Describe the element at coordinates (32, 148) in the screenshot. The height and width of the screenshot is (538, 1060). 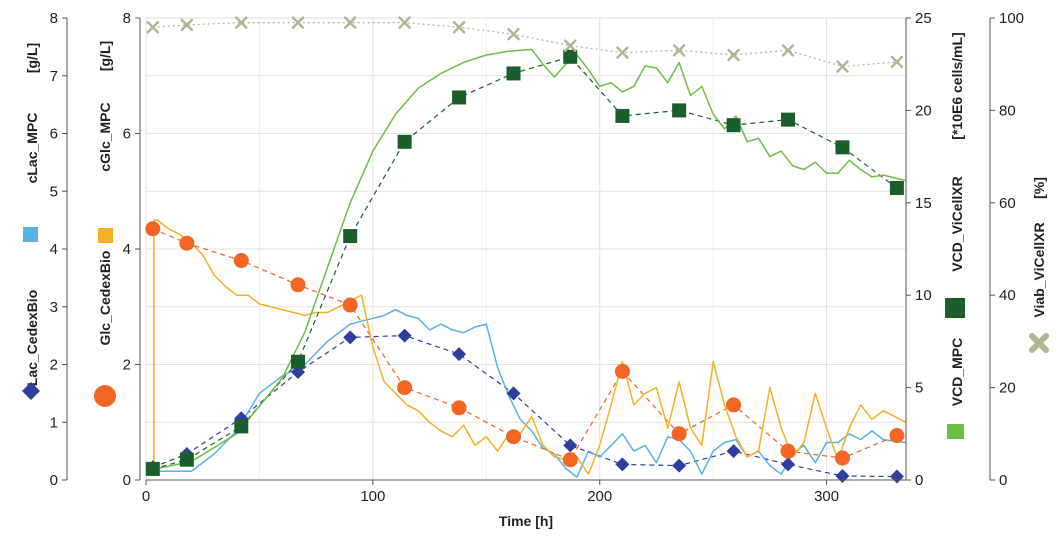
I see `lac-axis-title-2: cLac_MPC` at that location.